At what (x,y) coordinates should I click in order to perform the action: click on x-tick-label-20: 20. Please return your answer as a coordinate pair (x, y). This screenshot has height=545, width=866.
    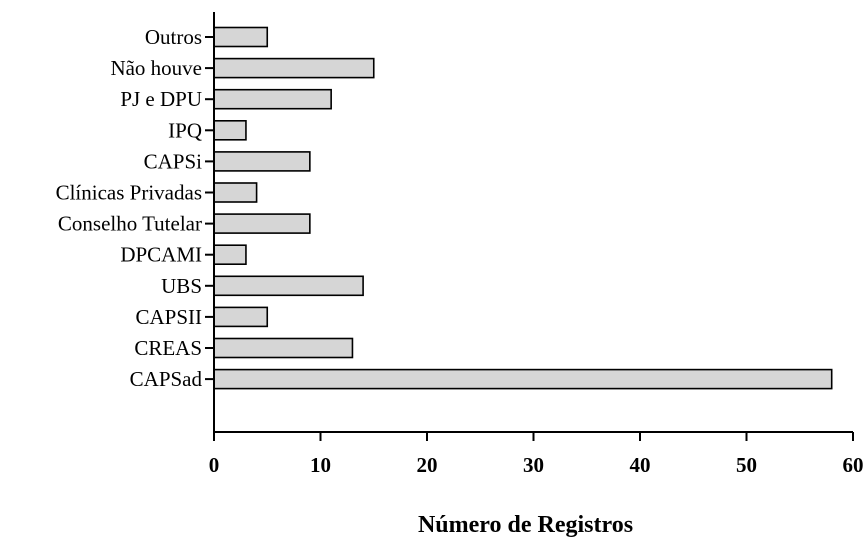
    Looking at the image, I should click on (427, 465).